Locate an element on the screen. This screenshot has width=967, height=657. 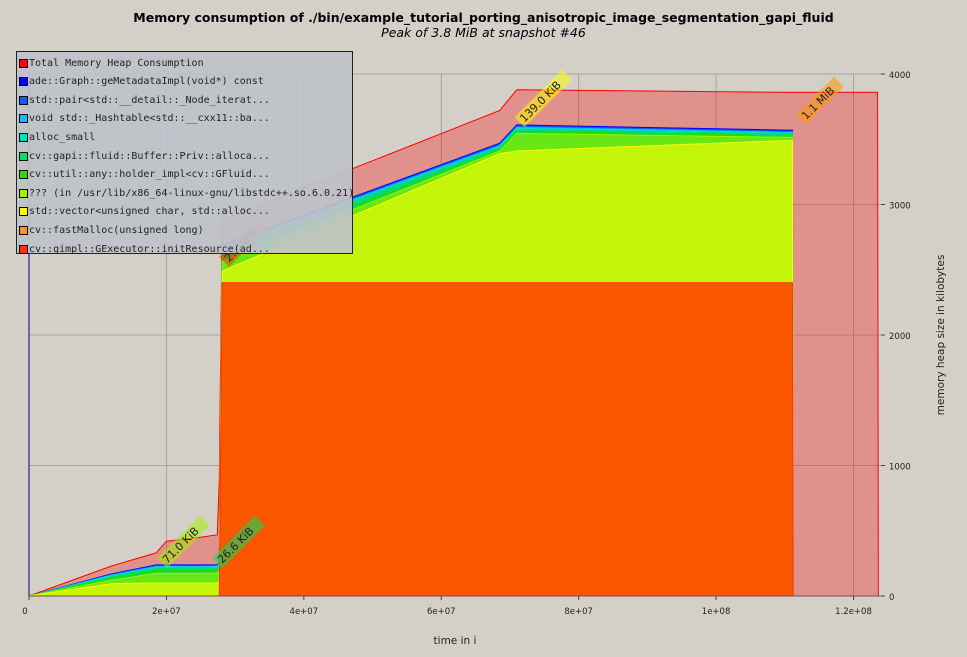
y-axis-label: memory heap size in kilobytes is located at coordinates (941, 335).